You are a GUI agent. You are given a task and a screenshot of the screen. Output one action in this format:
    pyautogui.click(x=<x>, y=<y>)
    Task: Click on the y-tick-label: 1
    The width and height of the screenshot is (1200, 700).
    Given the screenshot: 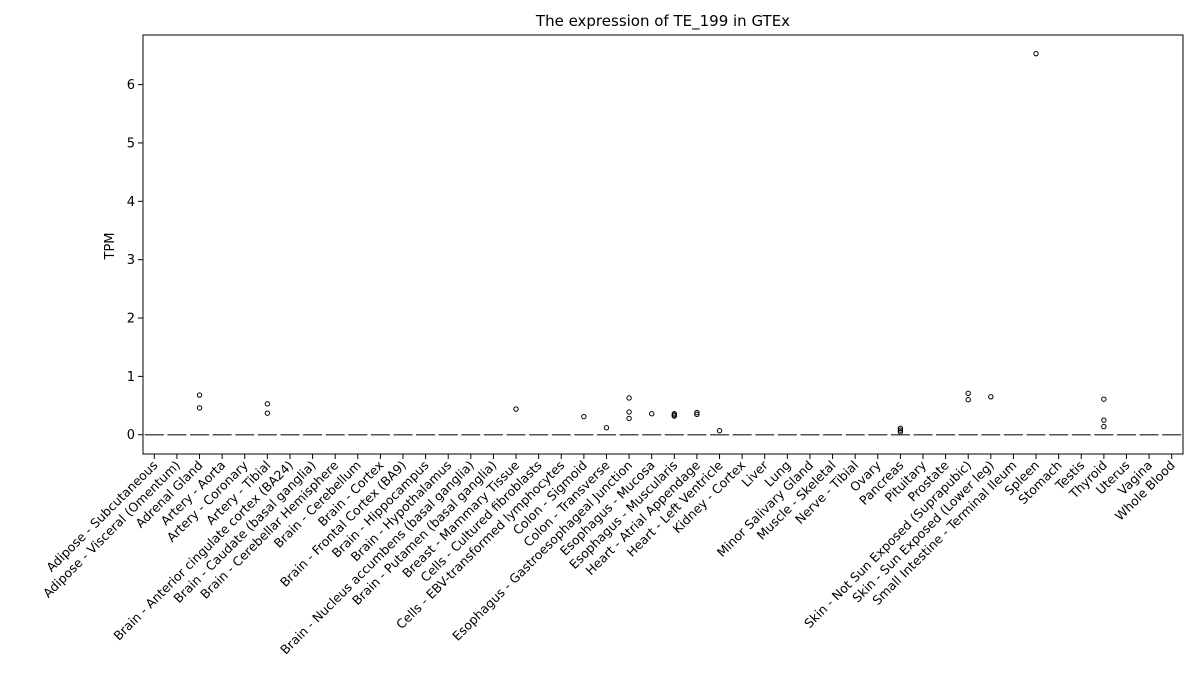 What is the action you would take?
    pyautogui.click(x=131, y=377)
    